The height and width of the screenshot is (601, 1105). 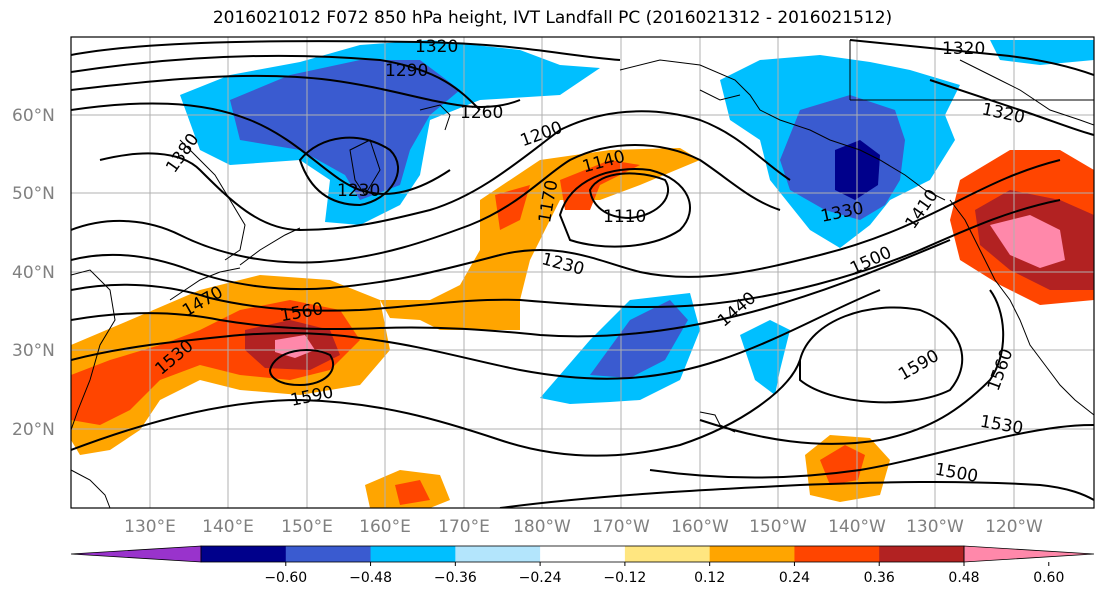 What do you see at coordinates (1027, 241) in the screenshot?
I see `positive-peak-west-coast` at bounding box center [1027, 241].